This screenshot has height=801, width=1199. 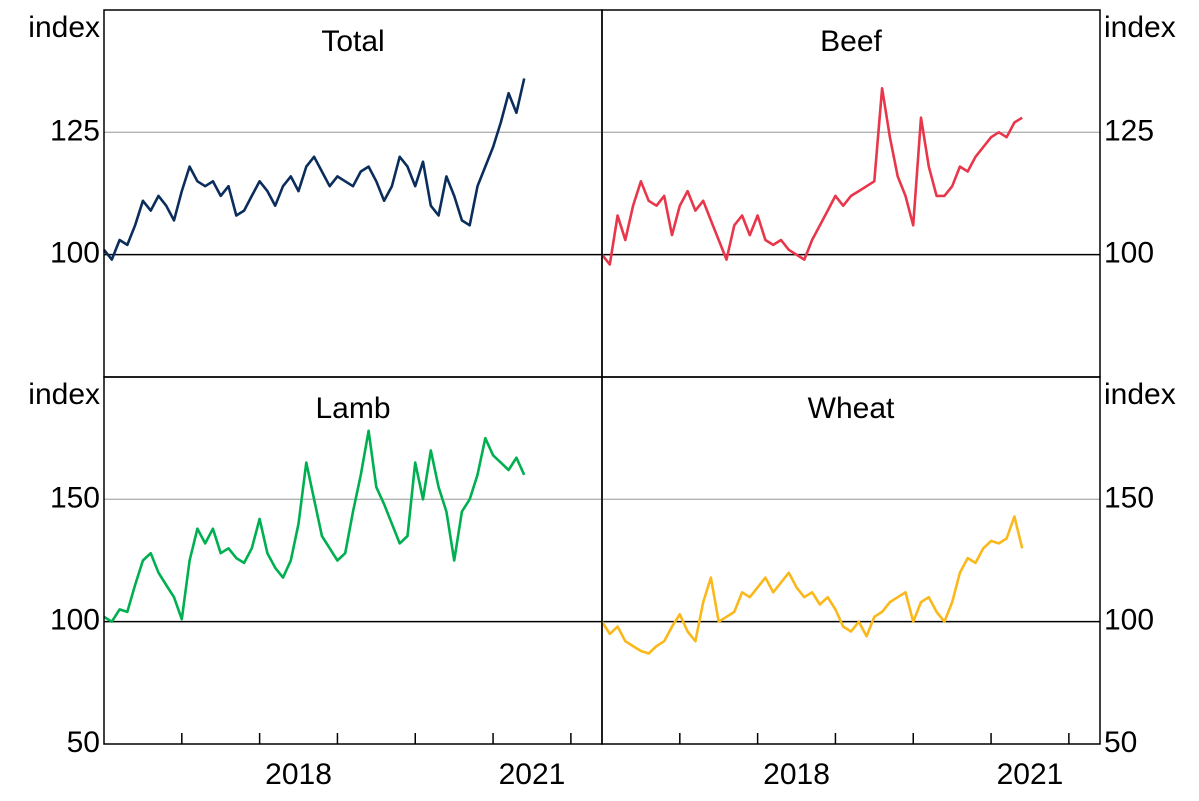 I want to click on panel-title: Wheat, so click(x=851, y=408).